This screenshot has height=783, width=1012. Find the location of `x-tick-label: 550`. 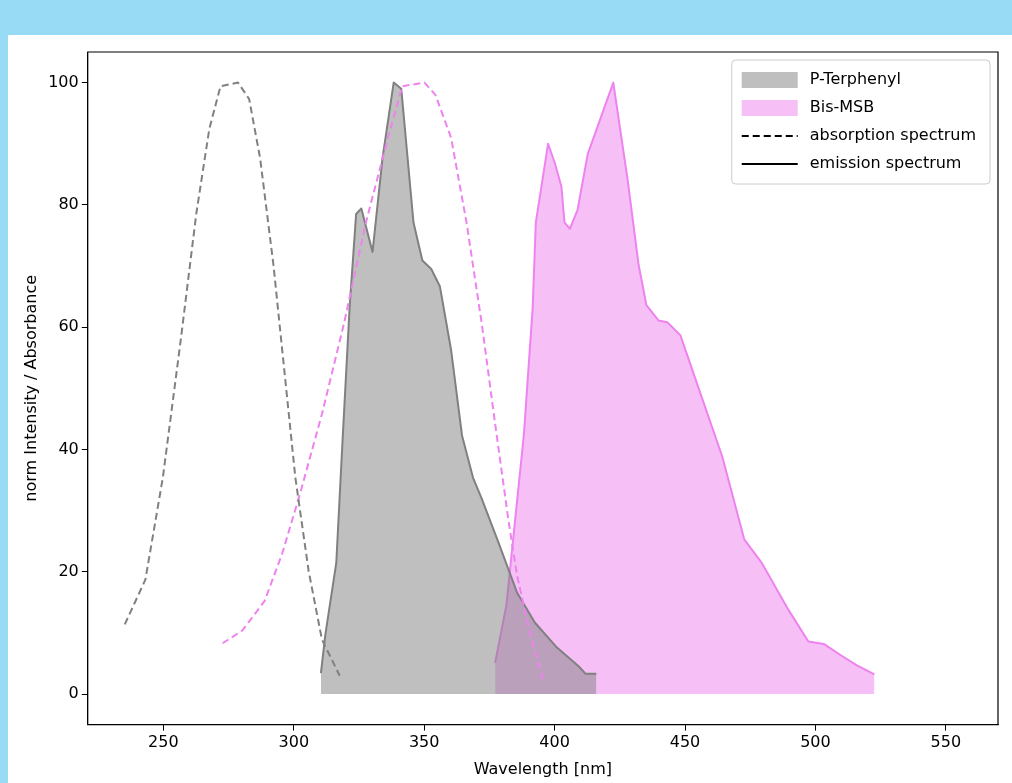

x-tick-label: 550 is located at coordinates (946, 742).